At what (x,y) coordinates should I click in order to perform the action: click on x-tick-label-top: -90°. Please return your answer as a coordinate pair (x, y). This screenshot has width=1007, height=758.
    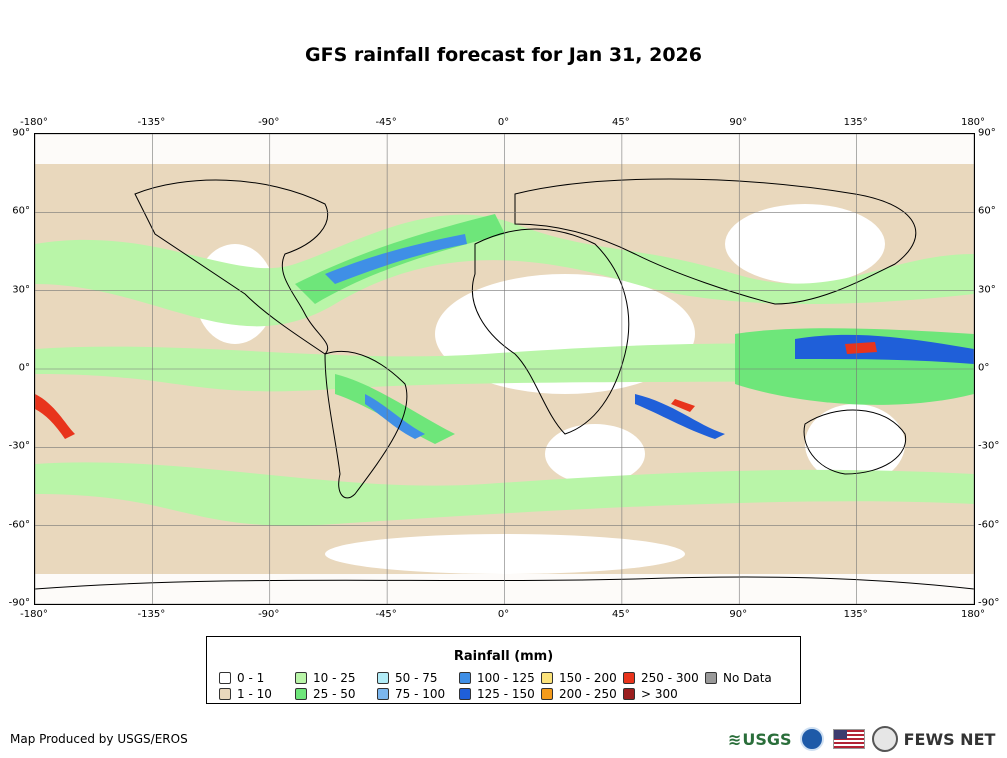
    Looking at the image, I should click on (269, 122).